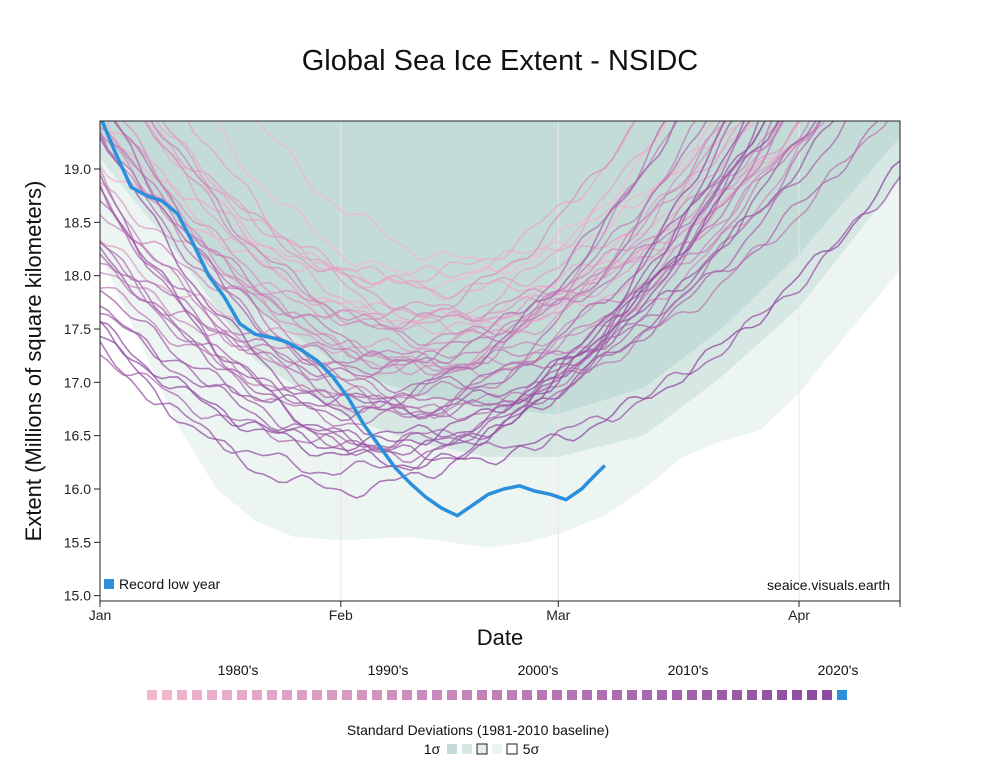 This screenshot has height=780, width=1000. Describe the element at coordinates (100, 615) in the screenshot. I see `x-tick-label: Jan` at that location.